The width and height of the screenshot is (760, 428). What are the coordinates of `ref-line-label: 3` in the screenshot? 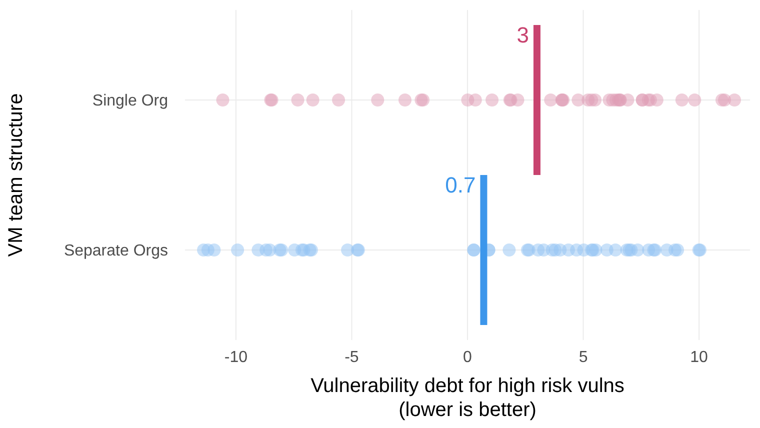 It's located at (522, 35).